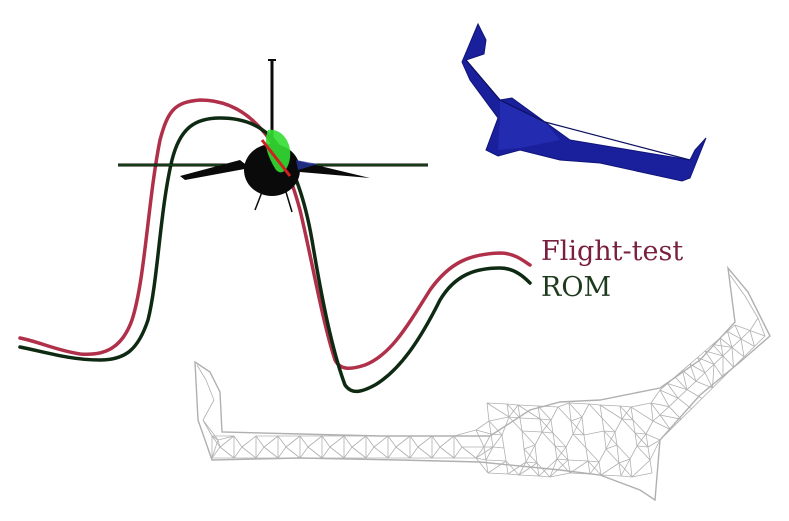 The image size is (789, 521). I want to click on aircraft-red-marker, so click(276, 158).